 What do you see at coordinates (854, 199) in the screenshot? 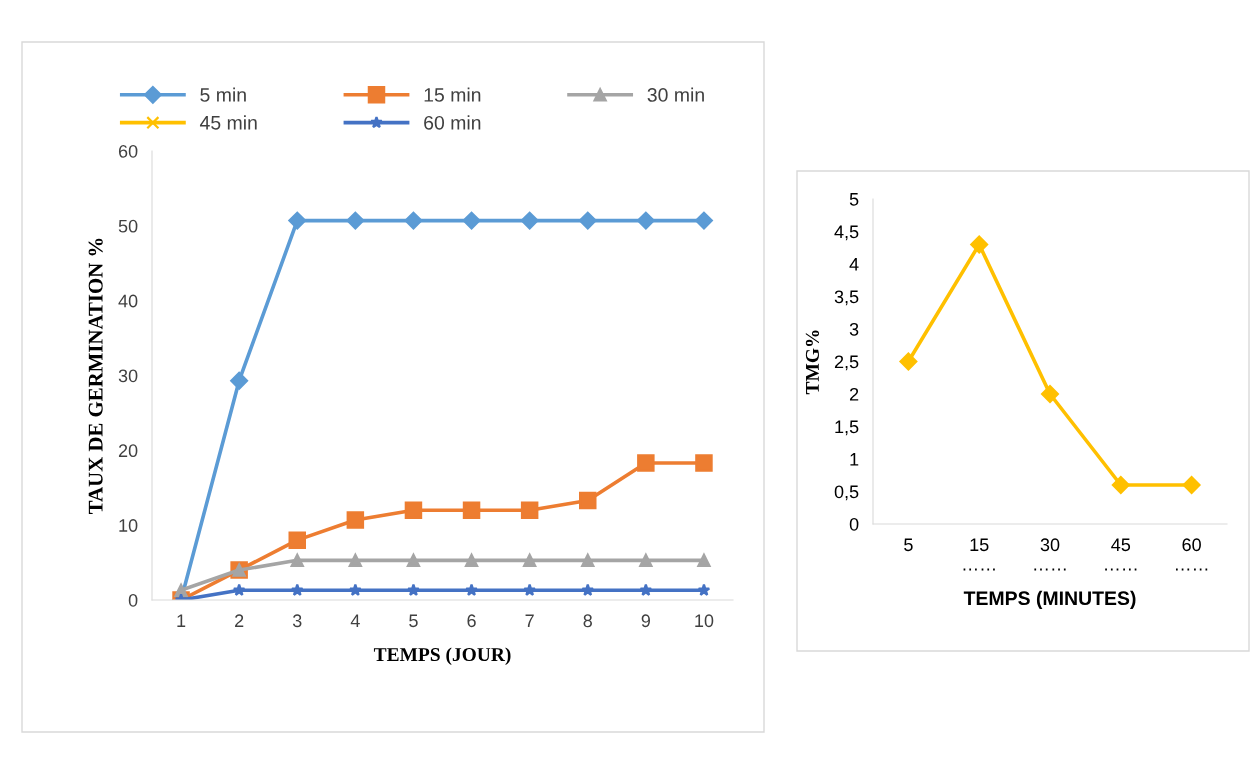
I see `y-tick-label: 5` at bounding box center [854, 199].